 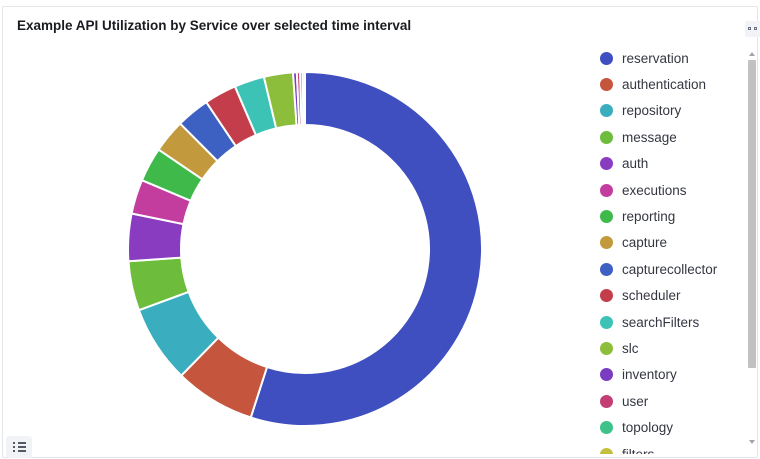 I want to click on legend-item-capturecollector: capturecollector, so click(x=658, y=269).